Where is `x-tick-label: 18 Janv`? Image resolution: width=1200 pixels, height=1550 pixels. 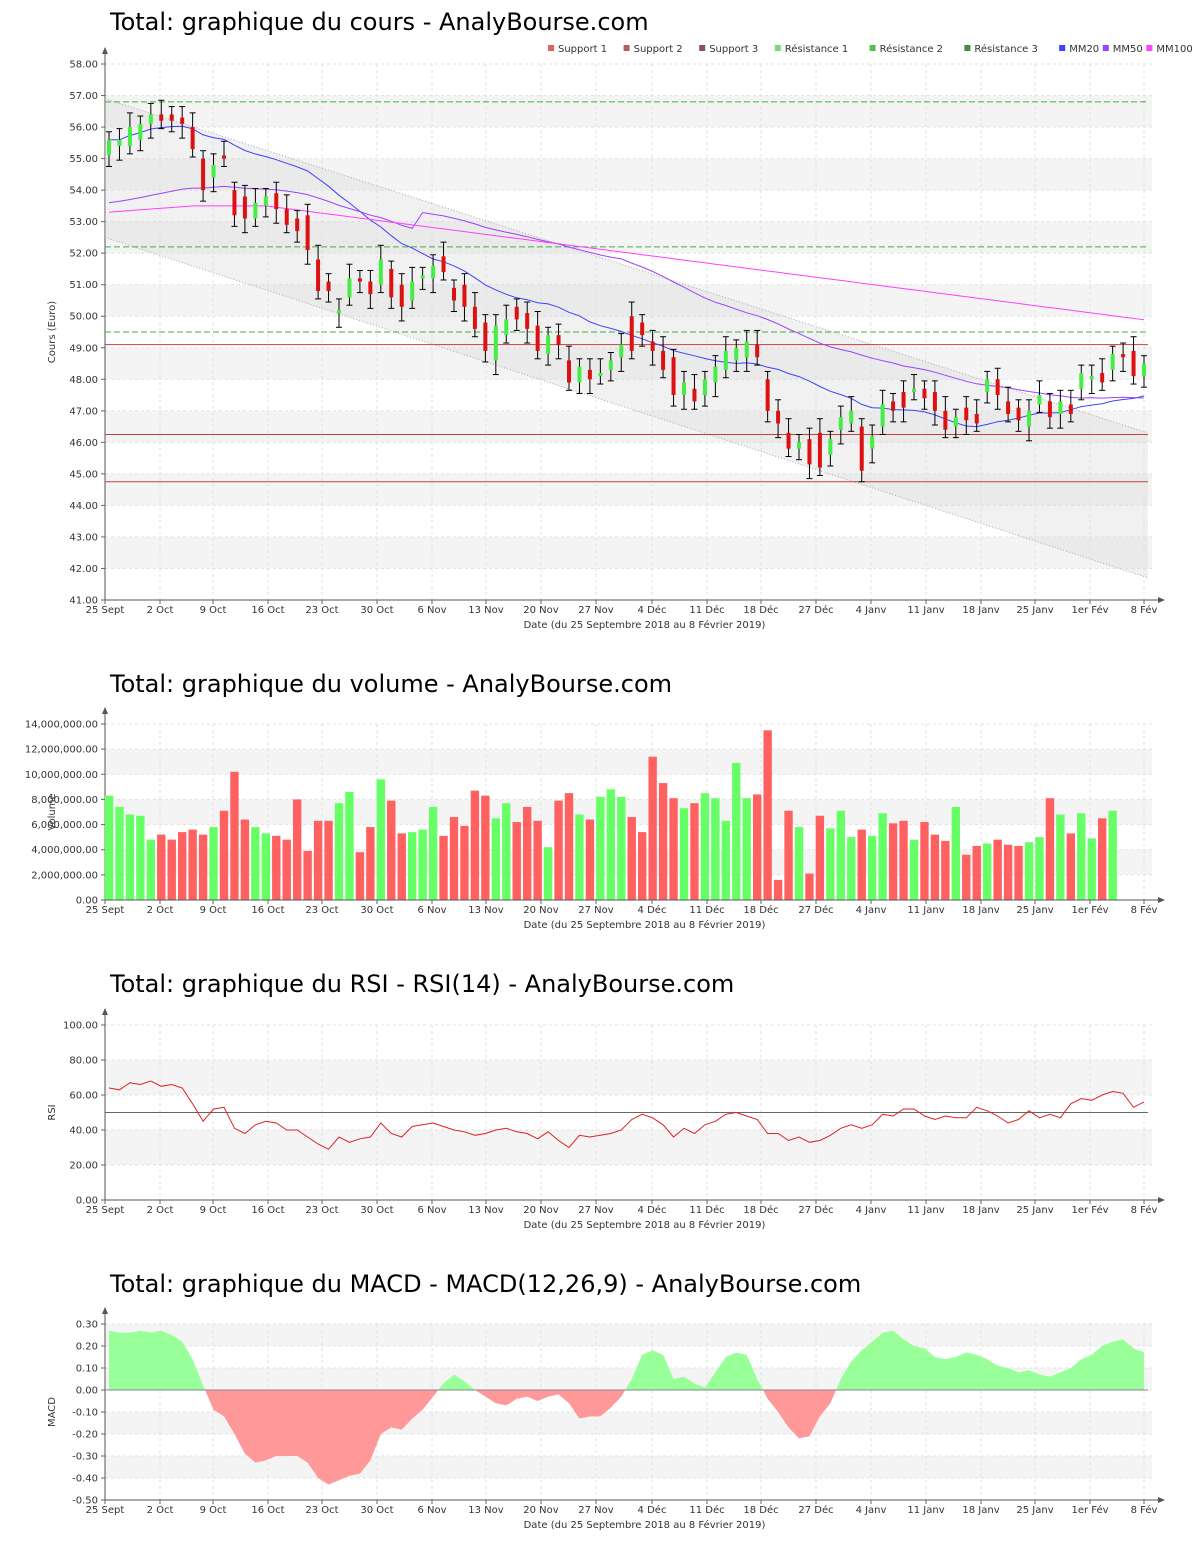
x-tick-label: 18 Janv is located at coordinates (980, 610).